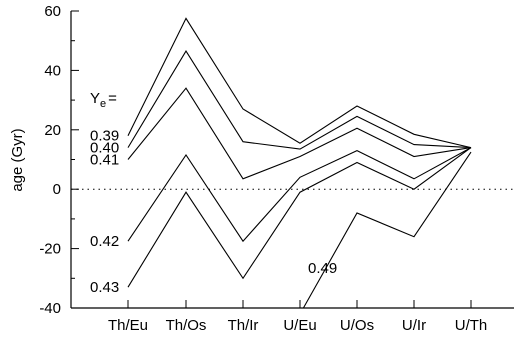 This screenshot has height=337, width=518. Describe the element at coordinates (52, 70) in the screenshot. I see `y-tick-label: 40` at that location.